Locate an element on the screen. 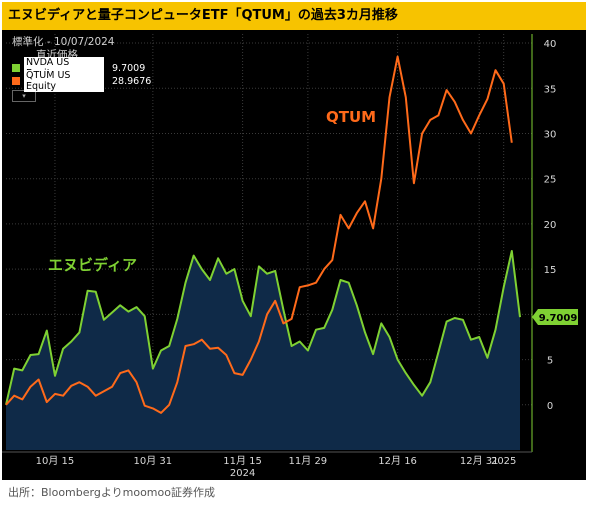 The width and height of the screenshot is (590, 505). y-tick-label: 30 is located at coordinates (550, 134).